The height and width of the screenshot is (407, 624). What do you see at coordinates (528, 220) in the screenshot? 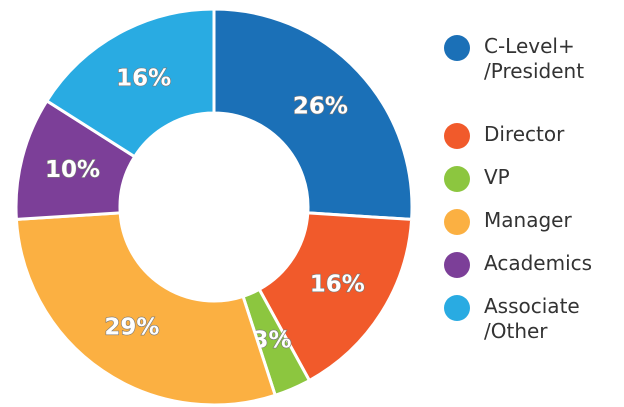
I see `legend-label: Manager` at bounding box center [528, 220].